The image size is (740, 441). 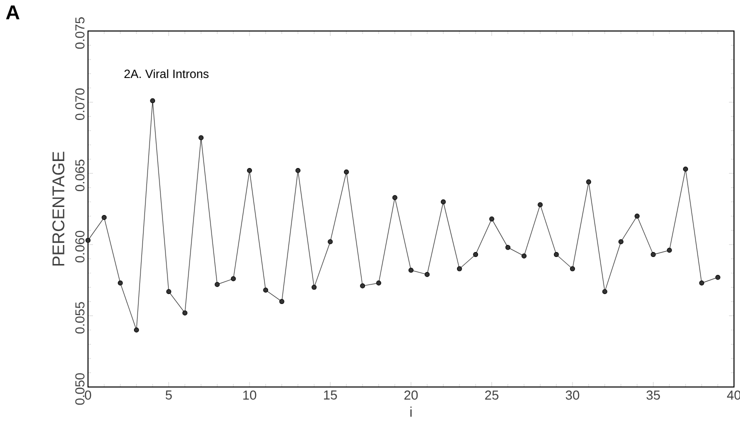 What do you see at coordinates (79, 104) in the screenshot?
I see `y-tick-label: 0.070` at bounding box center [79, 104].